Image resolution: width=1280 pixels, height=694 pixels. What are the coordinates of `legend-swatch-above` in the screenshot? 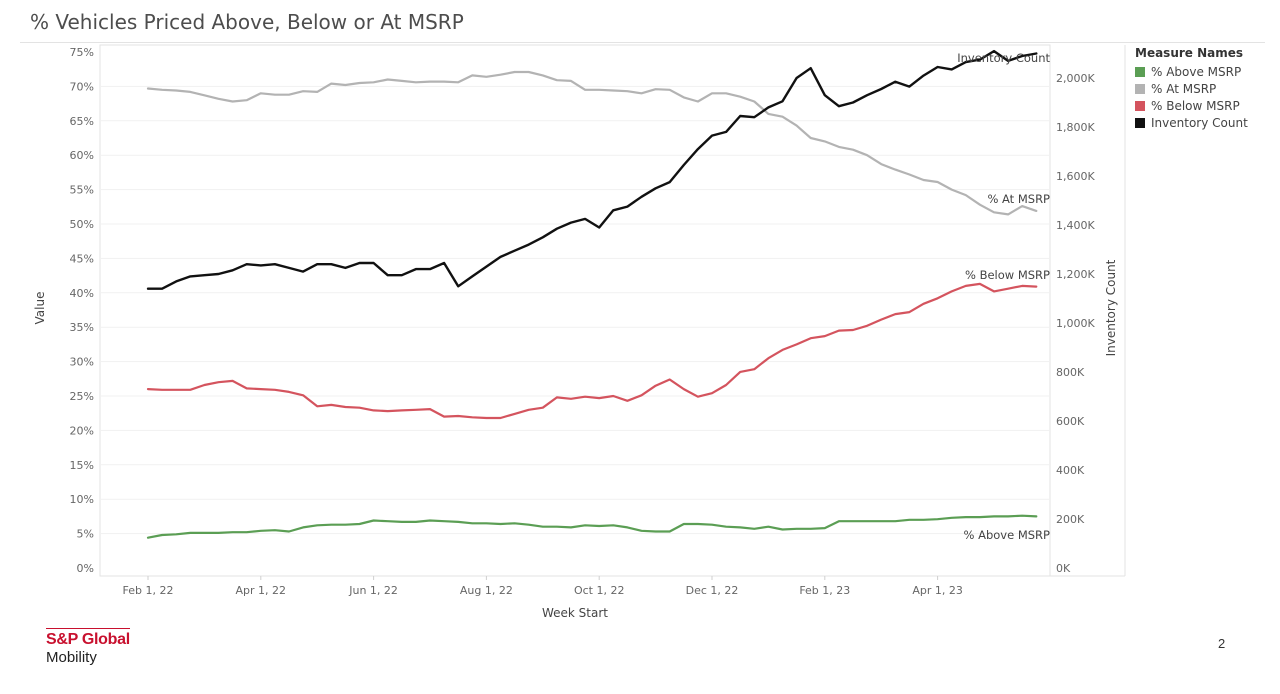 It's located at (1140, 71).